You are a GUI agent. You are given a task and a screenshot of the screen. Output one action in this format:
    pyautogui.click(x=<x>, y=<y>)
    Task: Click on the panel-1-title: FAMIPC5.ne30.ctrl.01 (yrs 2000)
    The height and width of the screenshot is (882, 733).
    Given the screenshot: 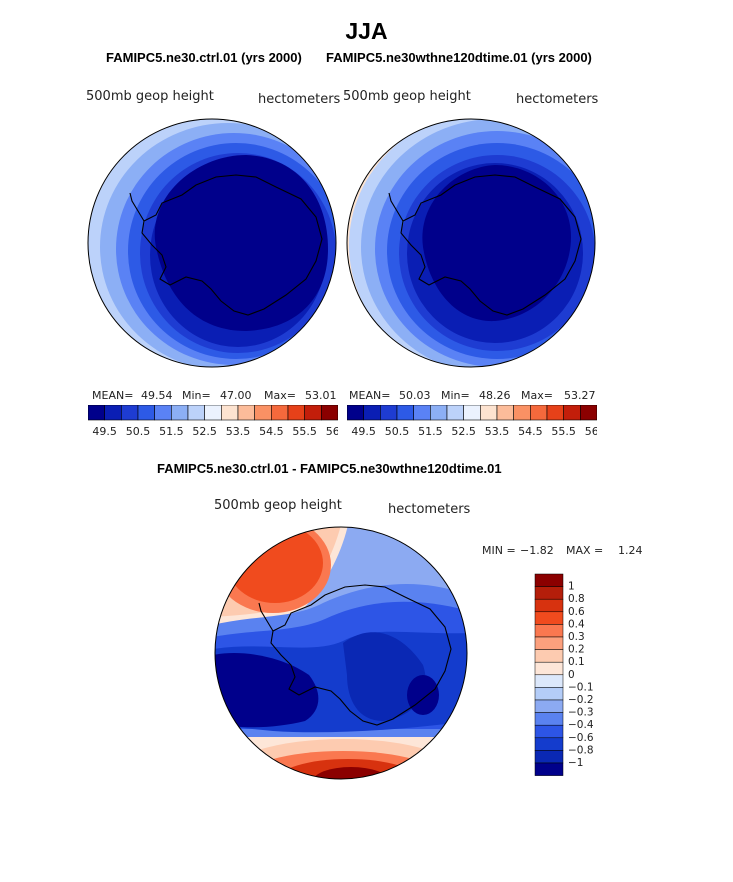 What is the action you would take?
    pyautogui.click(x=204, y=57)
    